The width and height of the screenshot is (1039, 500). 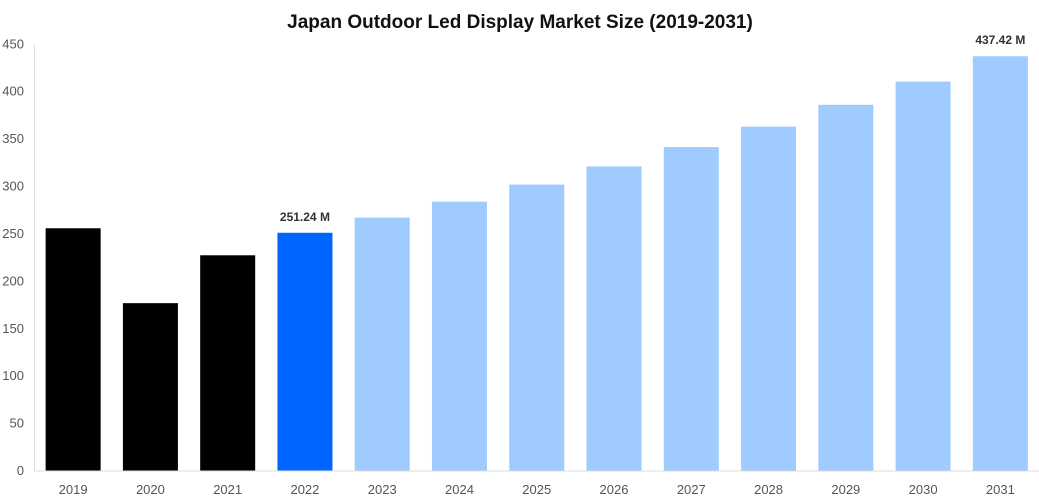 I want to click on y-tick-label: 300, so click(x=13, y=186).